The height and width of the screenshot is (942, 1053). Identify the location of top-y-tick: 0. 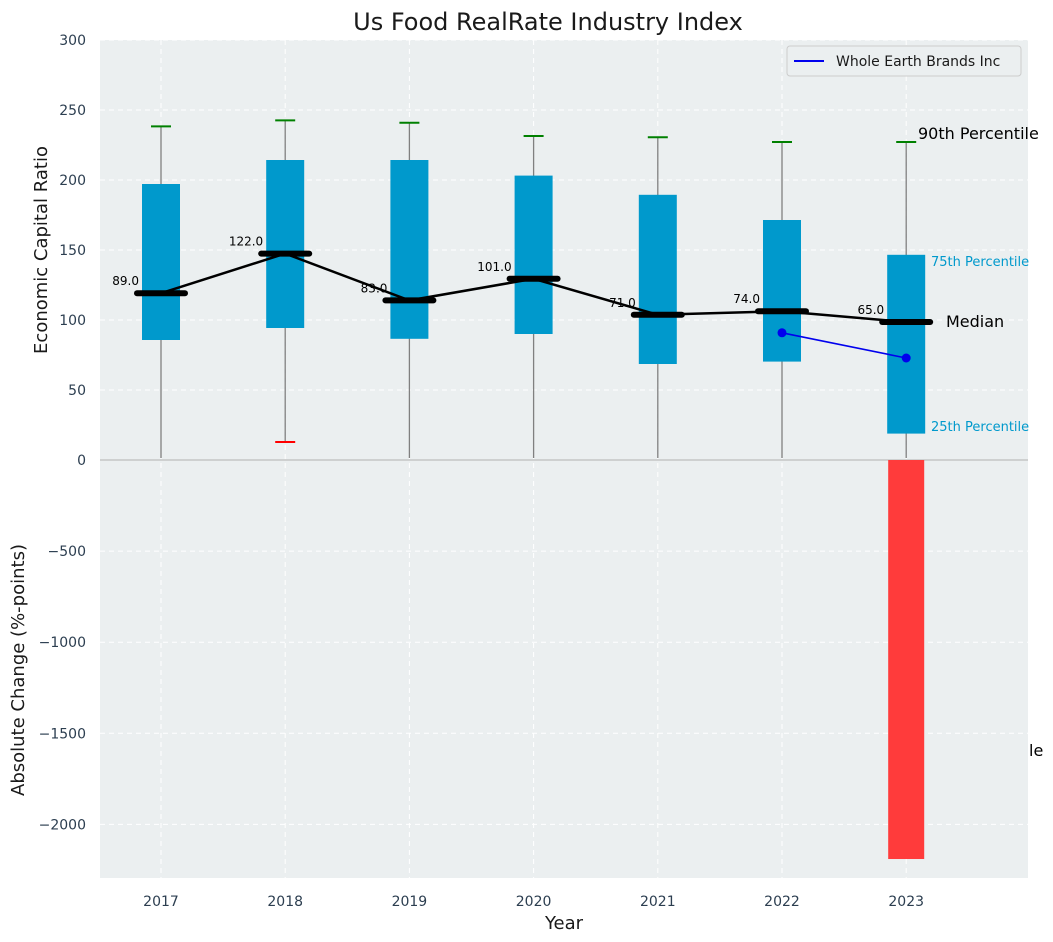
(81, 461).